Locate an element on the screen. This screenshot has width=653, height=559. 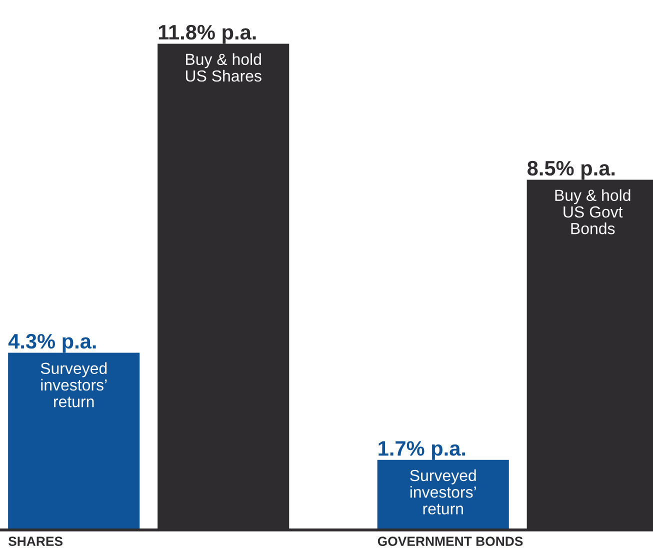
data-label: 8.5% p.a. is located at coordinates (571, 170).